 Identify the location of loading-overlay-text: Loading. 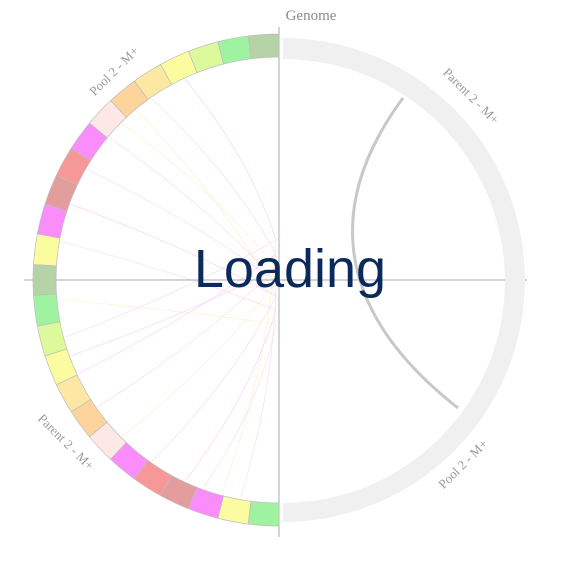
(290, 269).